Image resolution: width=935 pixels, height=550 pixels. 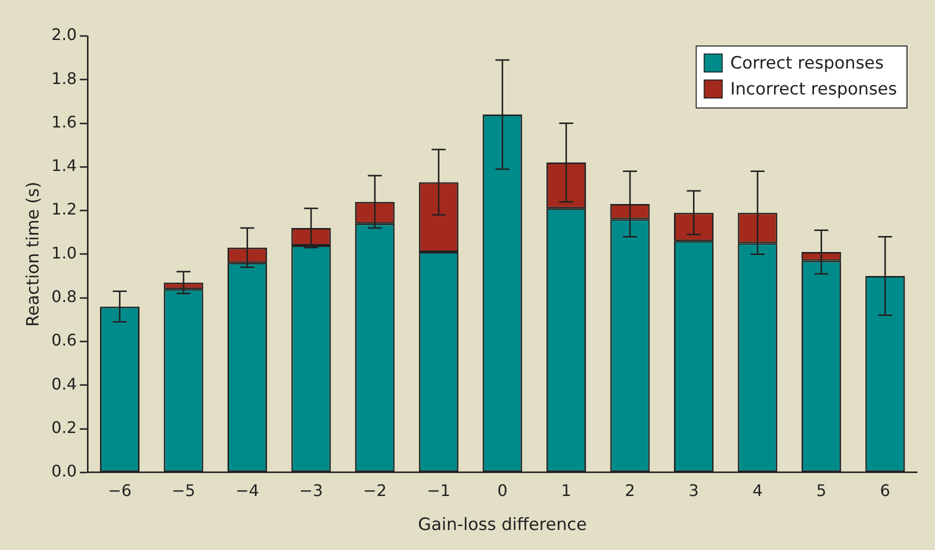 I want to click on legend-label: Correct responses, so click(x=807, y=63).